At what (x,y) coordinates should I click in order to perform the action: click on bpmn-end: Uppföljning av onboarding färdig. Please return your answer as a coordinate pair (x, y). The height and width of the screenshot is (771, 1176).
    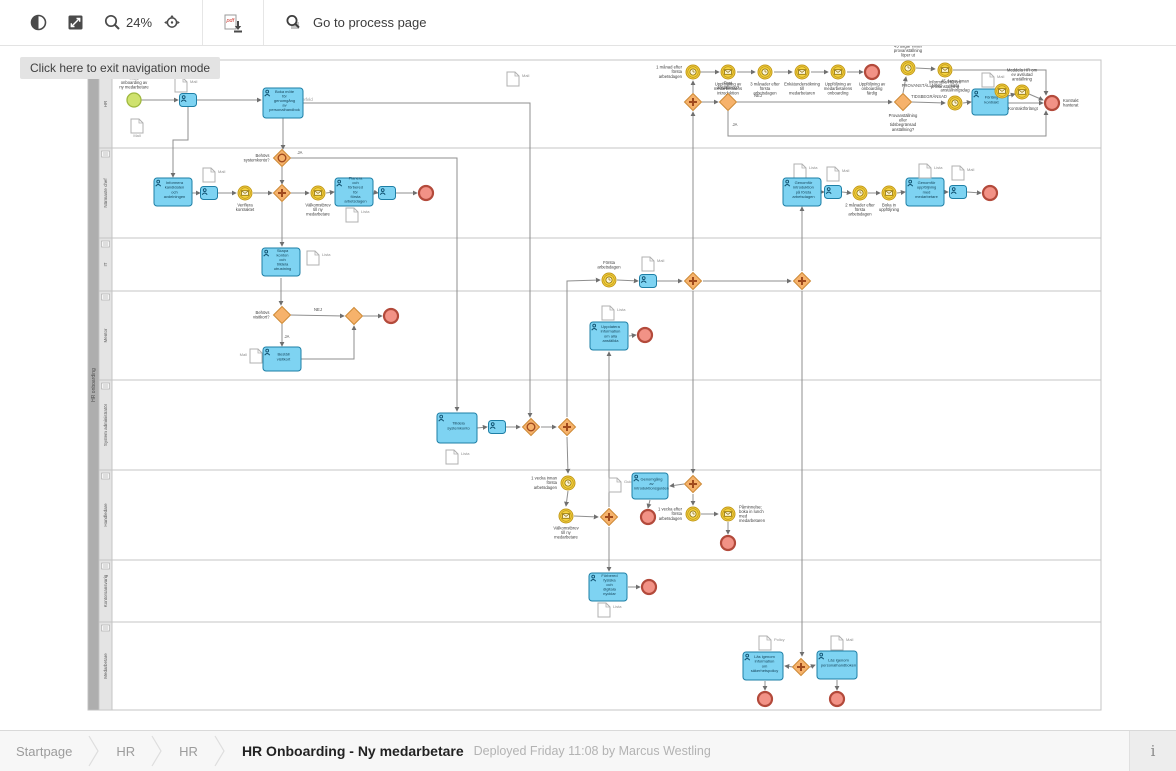
    Looking at the image, I should click on (872, 79).